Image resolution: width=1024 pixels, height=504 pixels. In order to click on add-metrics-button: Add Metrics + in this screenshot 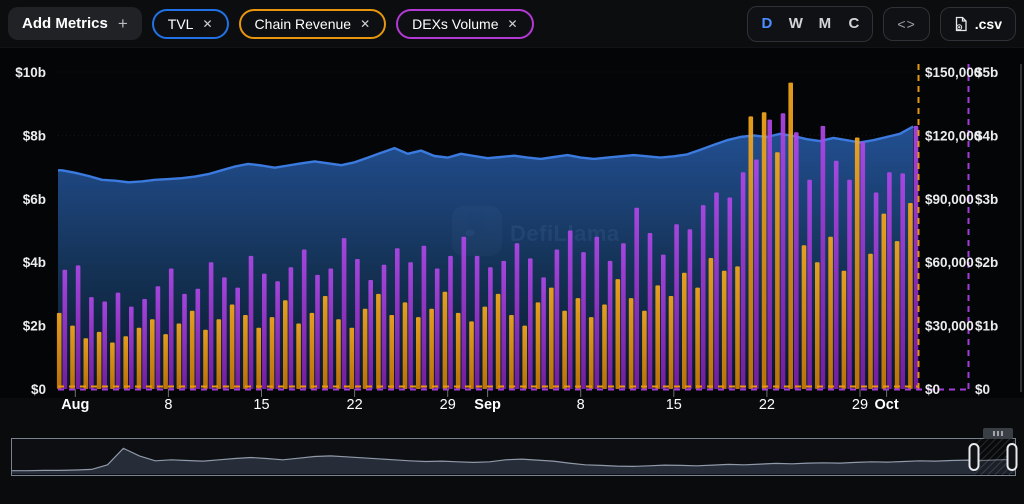, I will do `click(75, 23)`.